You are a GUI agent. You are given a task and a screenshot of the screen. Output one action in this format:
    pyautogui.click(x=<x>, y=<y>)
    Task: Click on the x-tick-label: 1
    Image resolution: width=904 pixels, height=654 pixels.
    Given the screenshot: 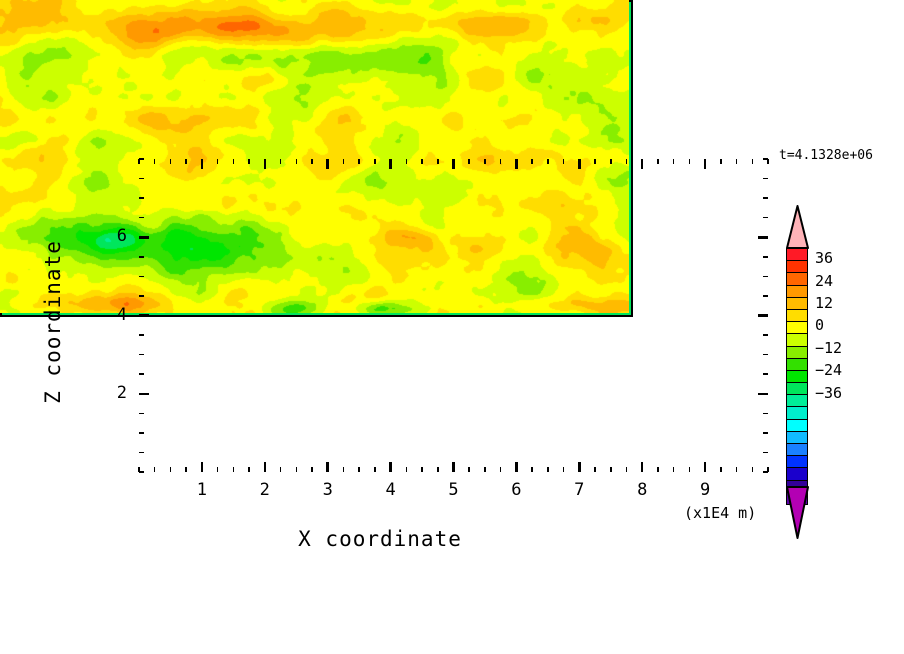 What is the action you would take?
    pyautogui.click(x=202, y=490)
    